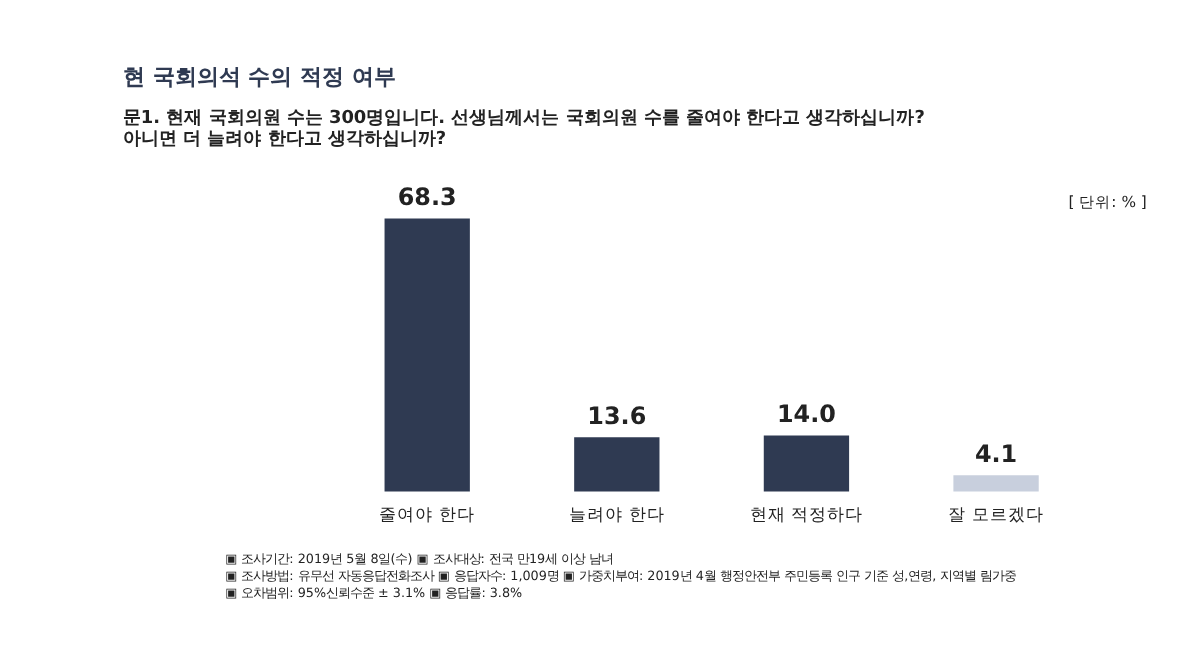 This screenshot has width=1198, height=670. Describe the element at coordinates (427, 196) in the screenshot. I see `data-label: 68.3` at that location.